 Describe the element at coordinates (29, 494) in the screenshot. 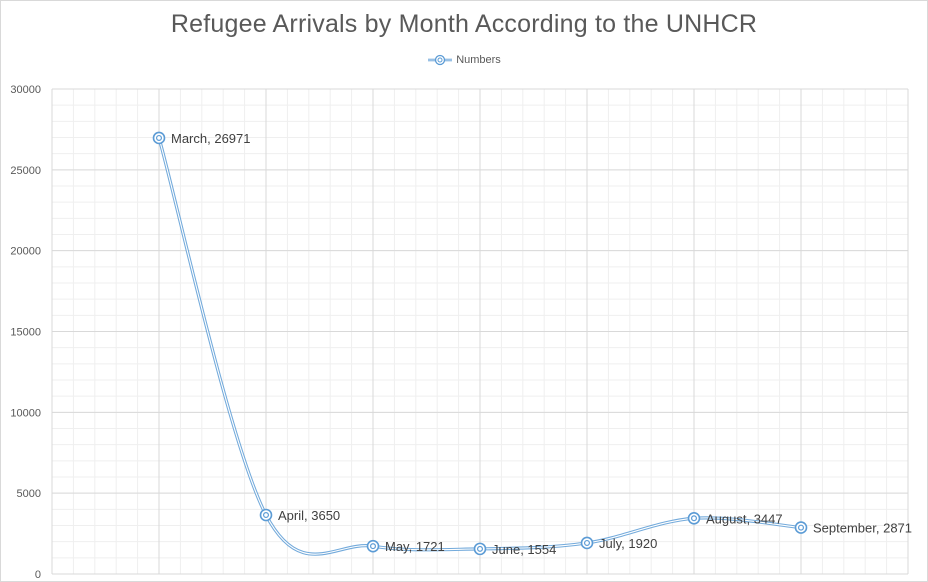

I see `y-tick-label: 5000` at that location.